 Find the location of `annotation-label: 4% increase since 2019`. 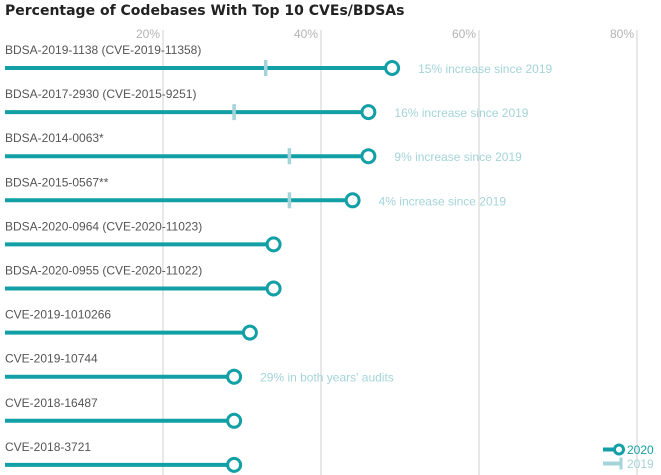

annotation-label: 4% increase since 2019 is located at coordinates (443, 201).